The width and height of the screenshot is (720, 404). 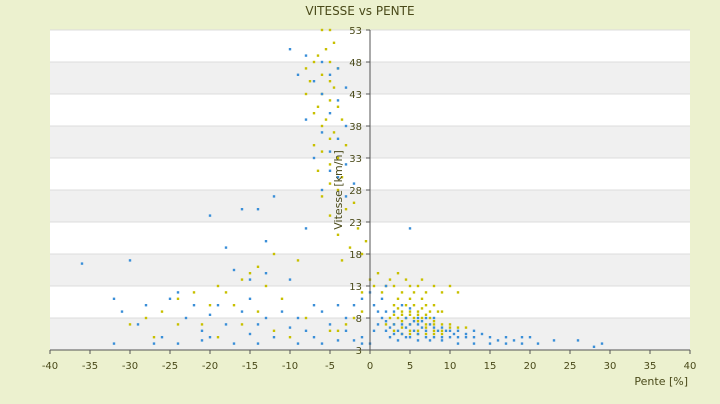 I want to click on y-tick-label: 38, so click(x=355, y=127).